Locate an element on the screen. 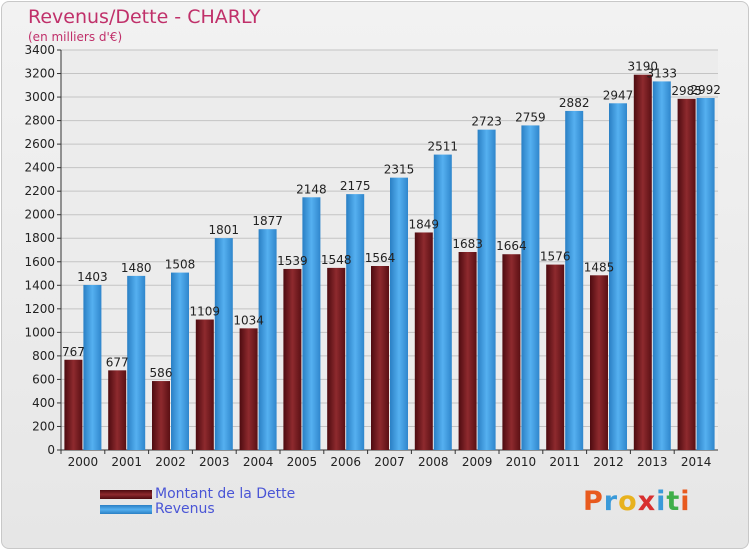 This screenshot has width=750, height=550. y-tick-label: 2400 is located at coordinates (39, 168).